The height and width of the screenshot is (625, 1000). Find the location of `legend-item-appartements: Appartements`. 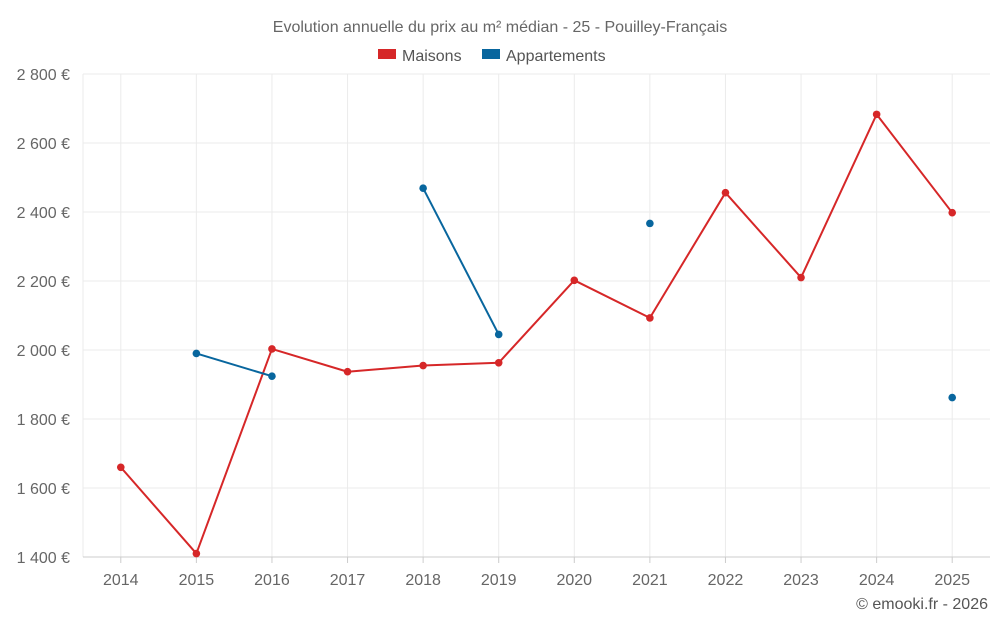

legend-item-appartements: Appartements is located at coordinates (544, 56).